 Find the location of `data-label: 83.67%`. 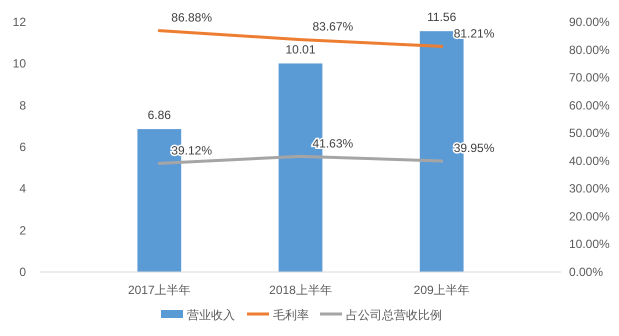

data-label: 83.67% is located at coordinates (333, 27).